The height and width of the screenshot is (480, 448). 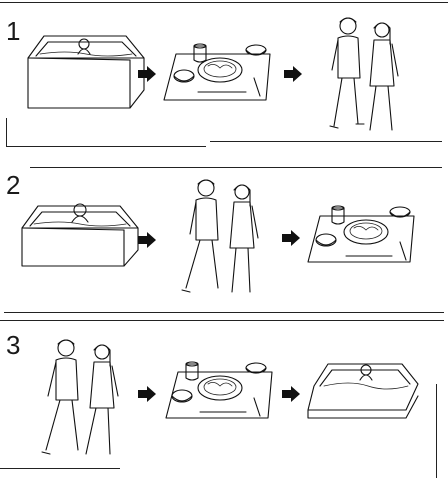 What do you see at coordinates (13, 345) in the screenshot?
I see `panel-number: 3` at bounding box center [13, 345].